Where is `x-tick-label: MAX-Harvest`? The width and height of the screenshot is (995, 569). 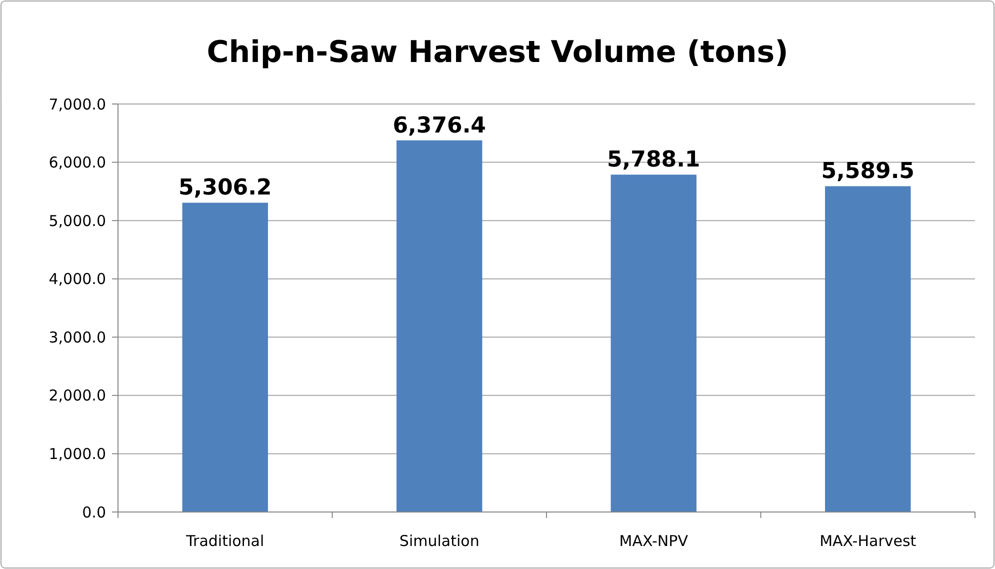
x-tick-label: MAX-Harvest is located at coordinates (868, 541).